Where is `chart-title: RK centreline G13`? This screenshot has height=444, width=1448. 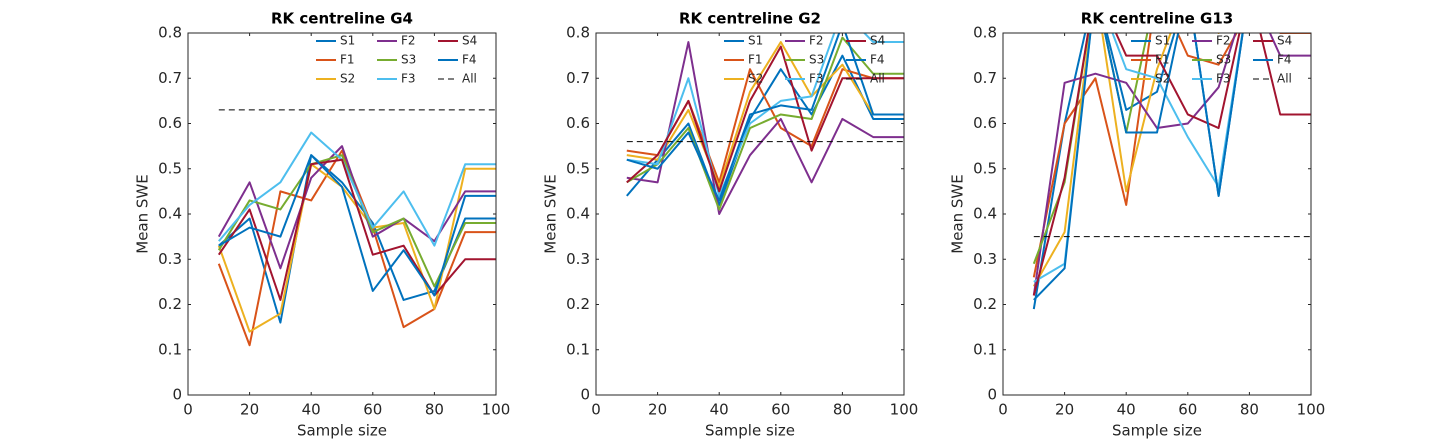
chart-title: RK centreline G13 is located at coordinates (1157, 19).